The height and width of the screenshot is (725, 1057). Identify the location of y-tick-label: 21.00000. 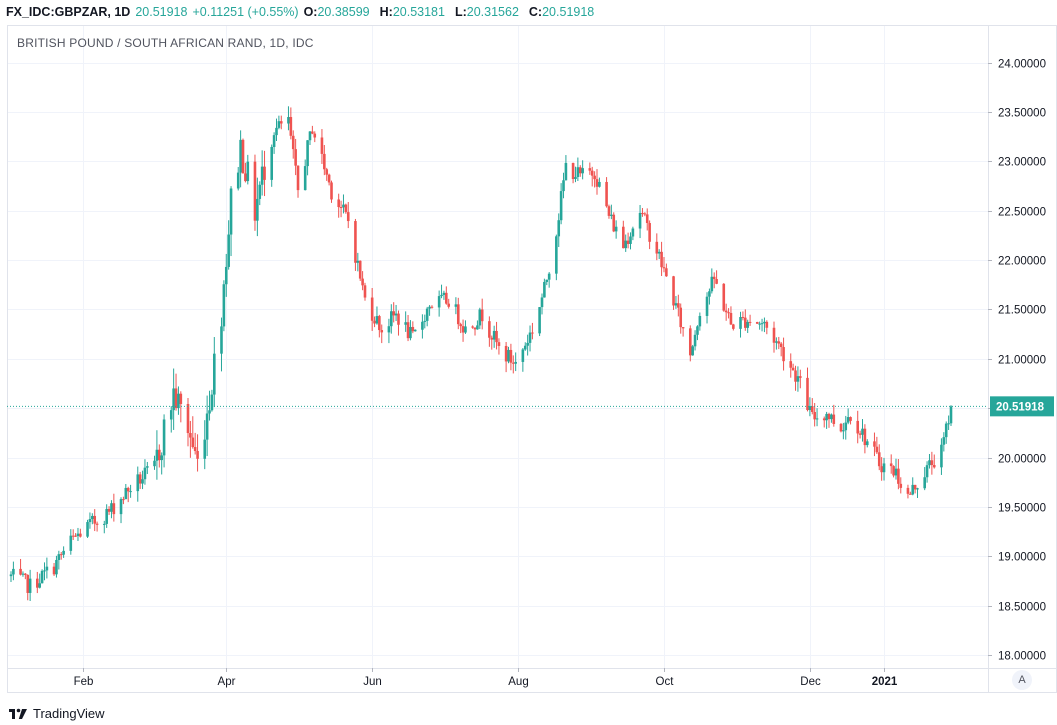
(1022, 361).